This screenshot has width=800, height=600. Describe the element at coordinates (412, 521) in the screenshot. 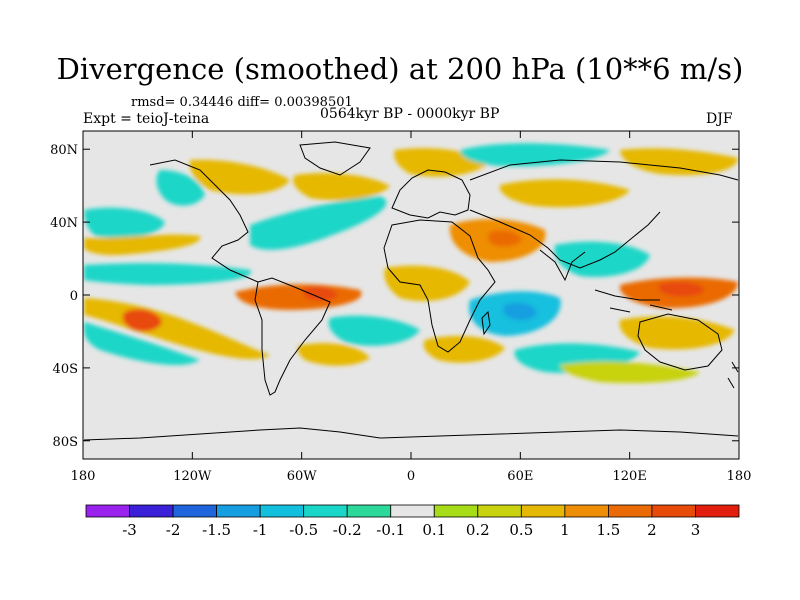

I see `colorbar: -3 -2 -1.5 -1 -0.5 -0.2 -0.1 0.1 0.2 0.5 1 1.5 2 3` at that location.